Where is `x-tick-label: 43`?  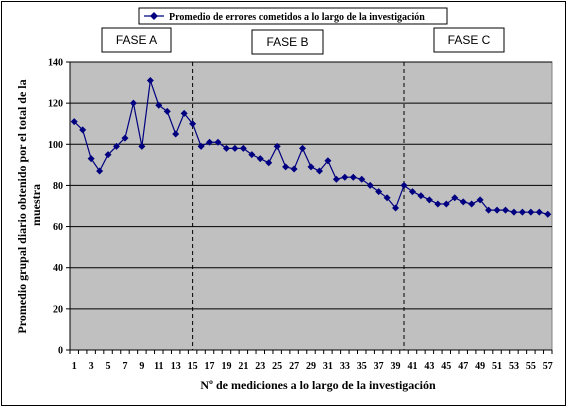
x-tick-label: 43 is located at coordinates (429, 366).